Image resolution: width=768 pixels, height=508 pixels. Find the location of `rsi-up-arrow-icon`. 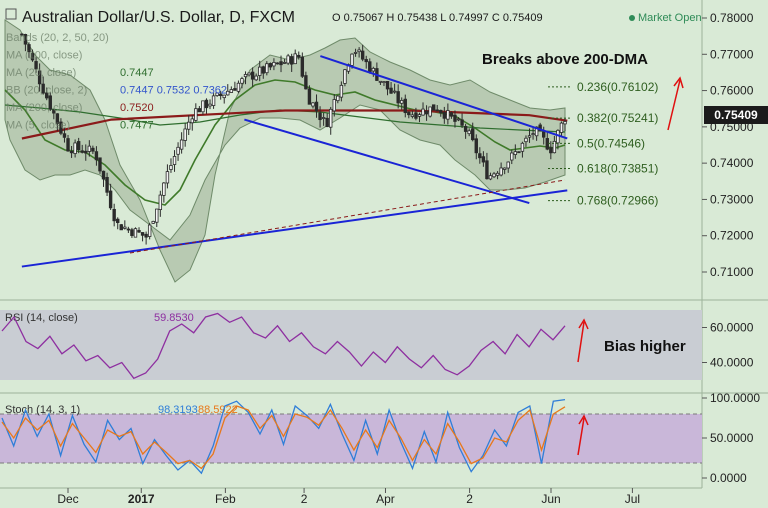

rsi-up-arrow-icon is located at coordinates (583, 340).